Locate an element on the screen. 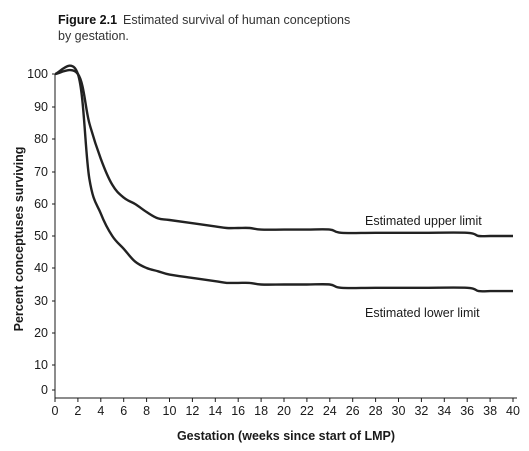 This screenshot has height=451, width=529. x-tick-label: 28 is located at coordinates (376, 411).